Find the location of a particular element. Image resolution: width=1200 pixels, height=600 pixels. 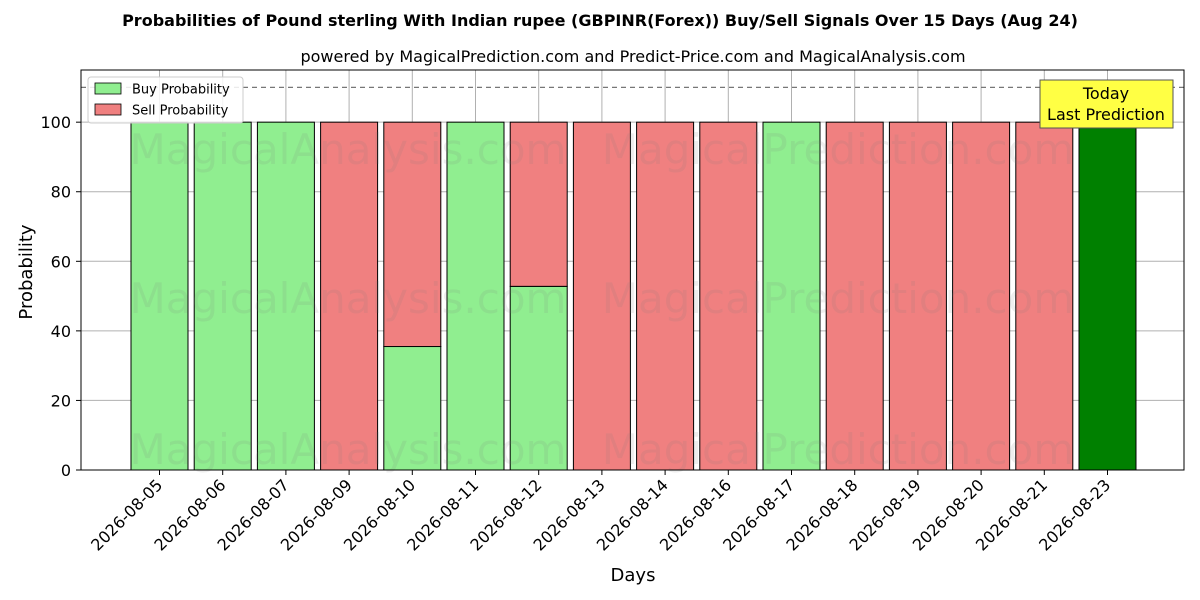

legend: Buy Probability Sell Probability is located at coordinates (165, 100).